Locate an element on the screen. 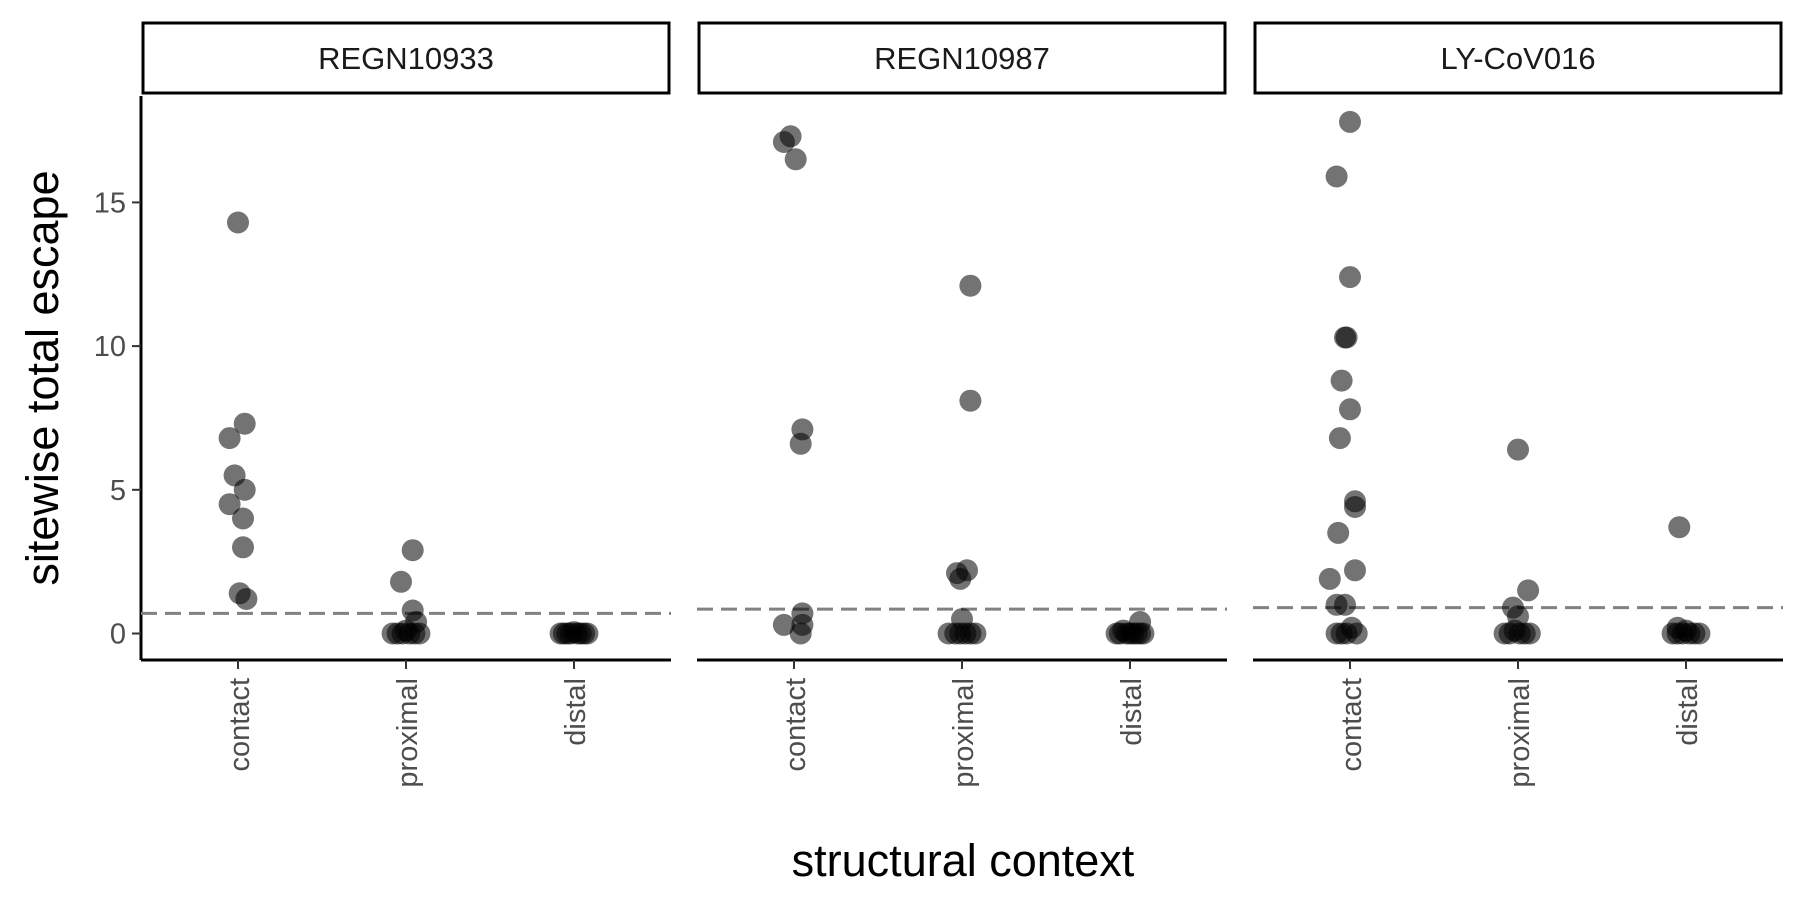 This screenshot has height=900, width=1800. x-axis-title: structural context is located at coordinates (963, 860).